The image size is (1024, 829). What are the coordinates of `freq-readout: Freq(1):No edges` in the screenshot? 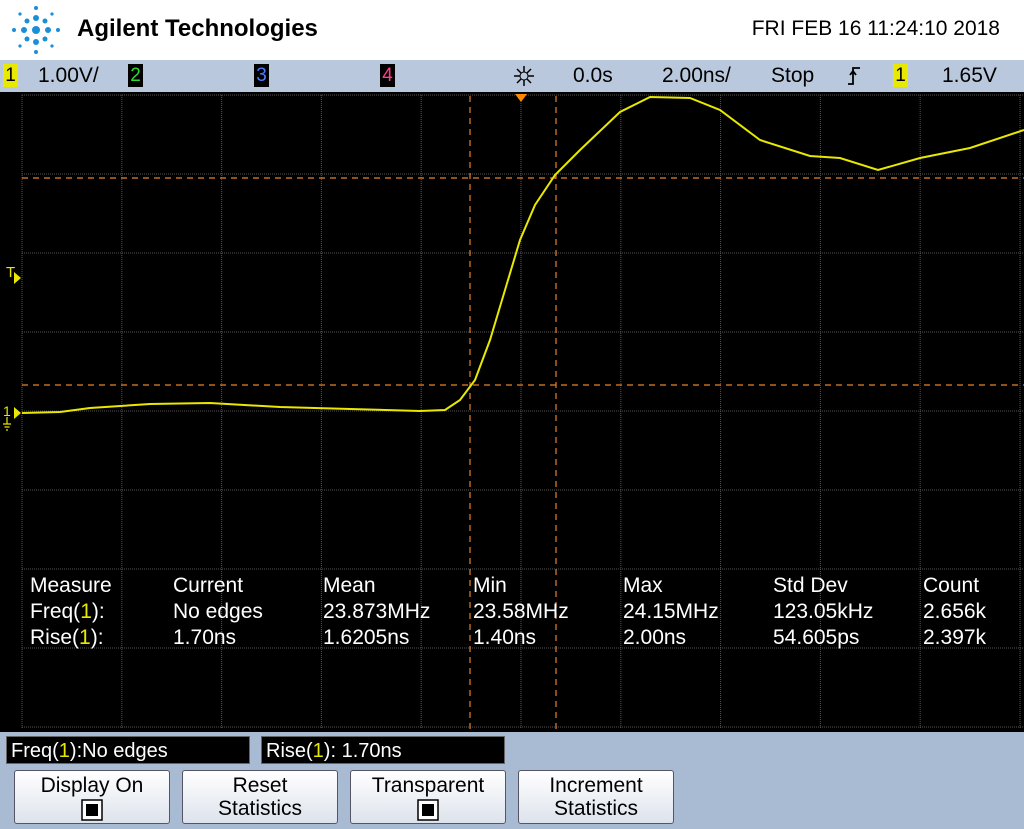 It's located at (128, 750).